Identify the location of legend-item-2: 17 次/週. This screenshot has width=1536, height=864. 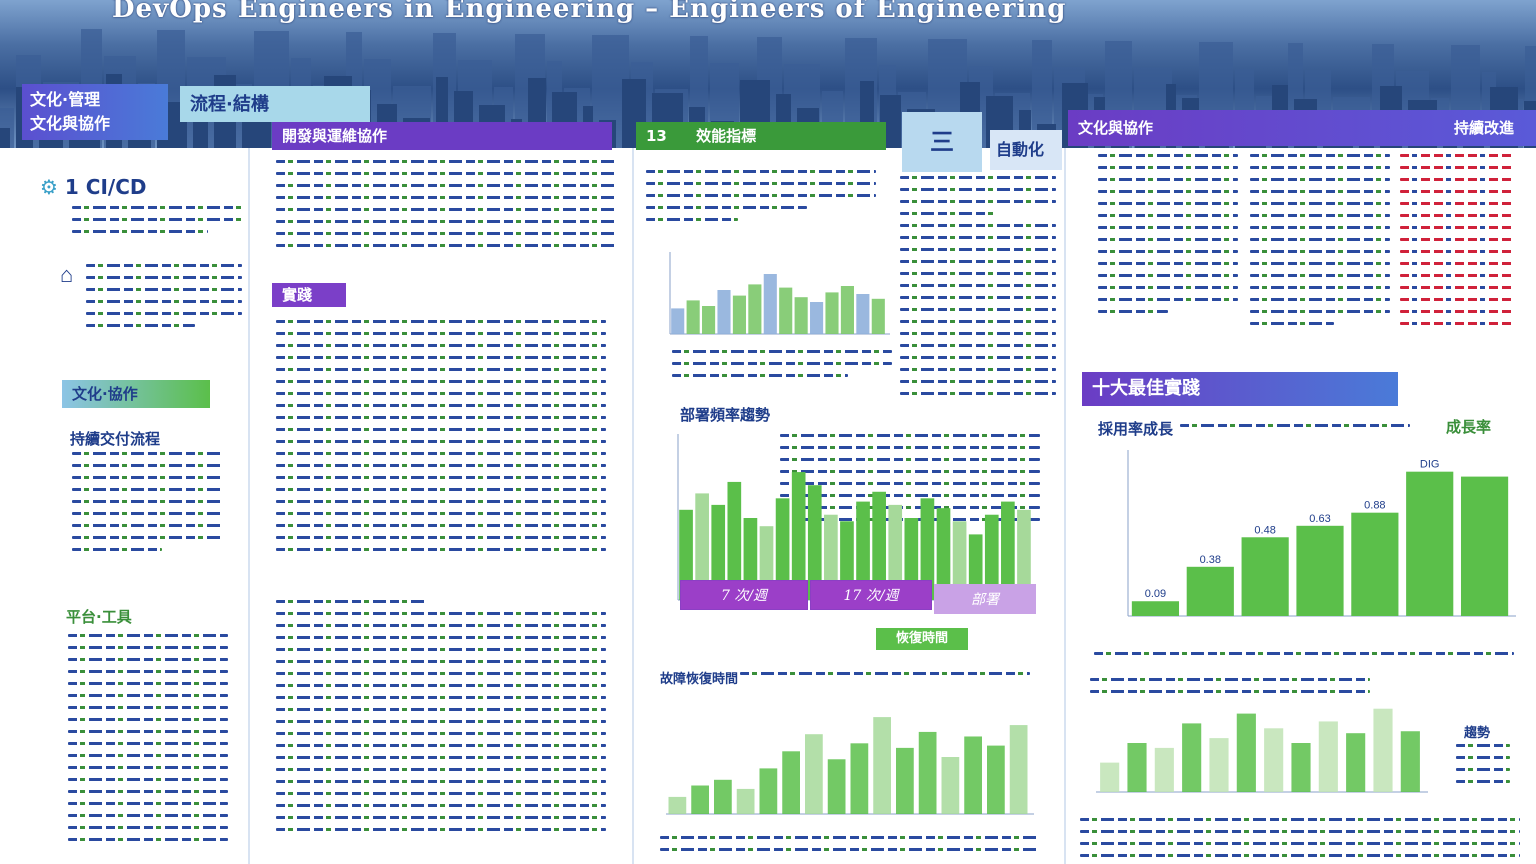
(871, 595).